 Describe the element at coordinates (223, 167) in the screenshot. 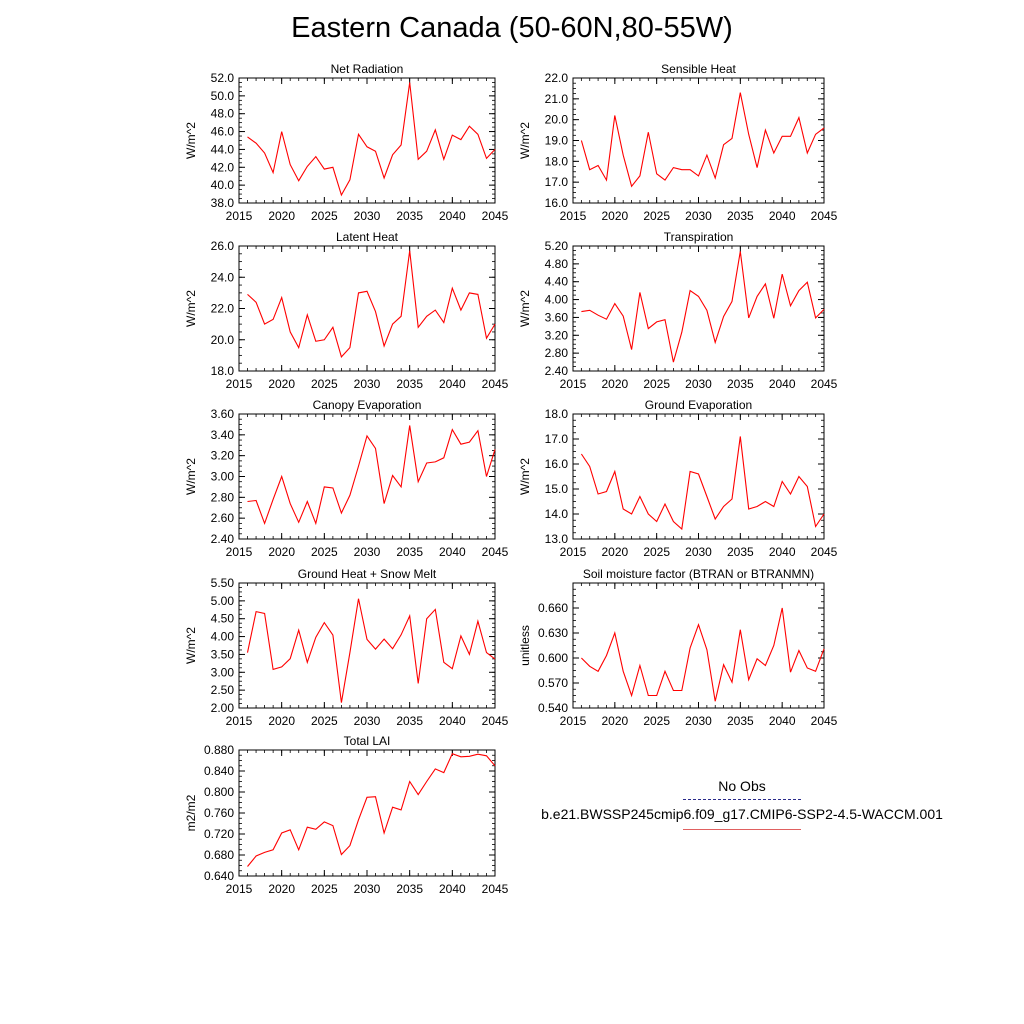

I see `y-tick-label: 42.0` at that location.